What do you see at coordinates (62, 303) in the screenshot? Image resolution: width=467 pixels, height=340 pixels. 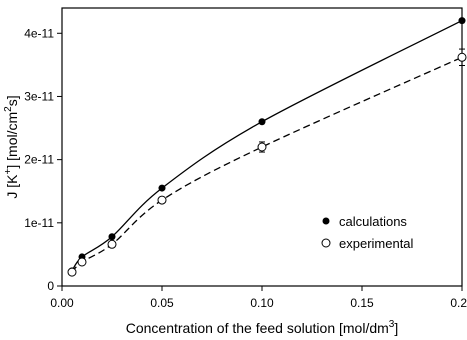 I see `x-tick-label: 0.00` at bounding box center [62, 303].